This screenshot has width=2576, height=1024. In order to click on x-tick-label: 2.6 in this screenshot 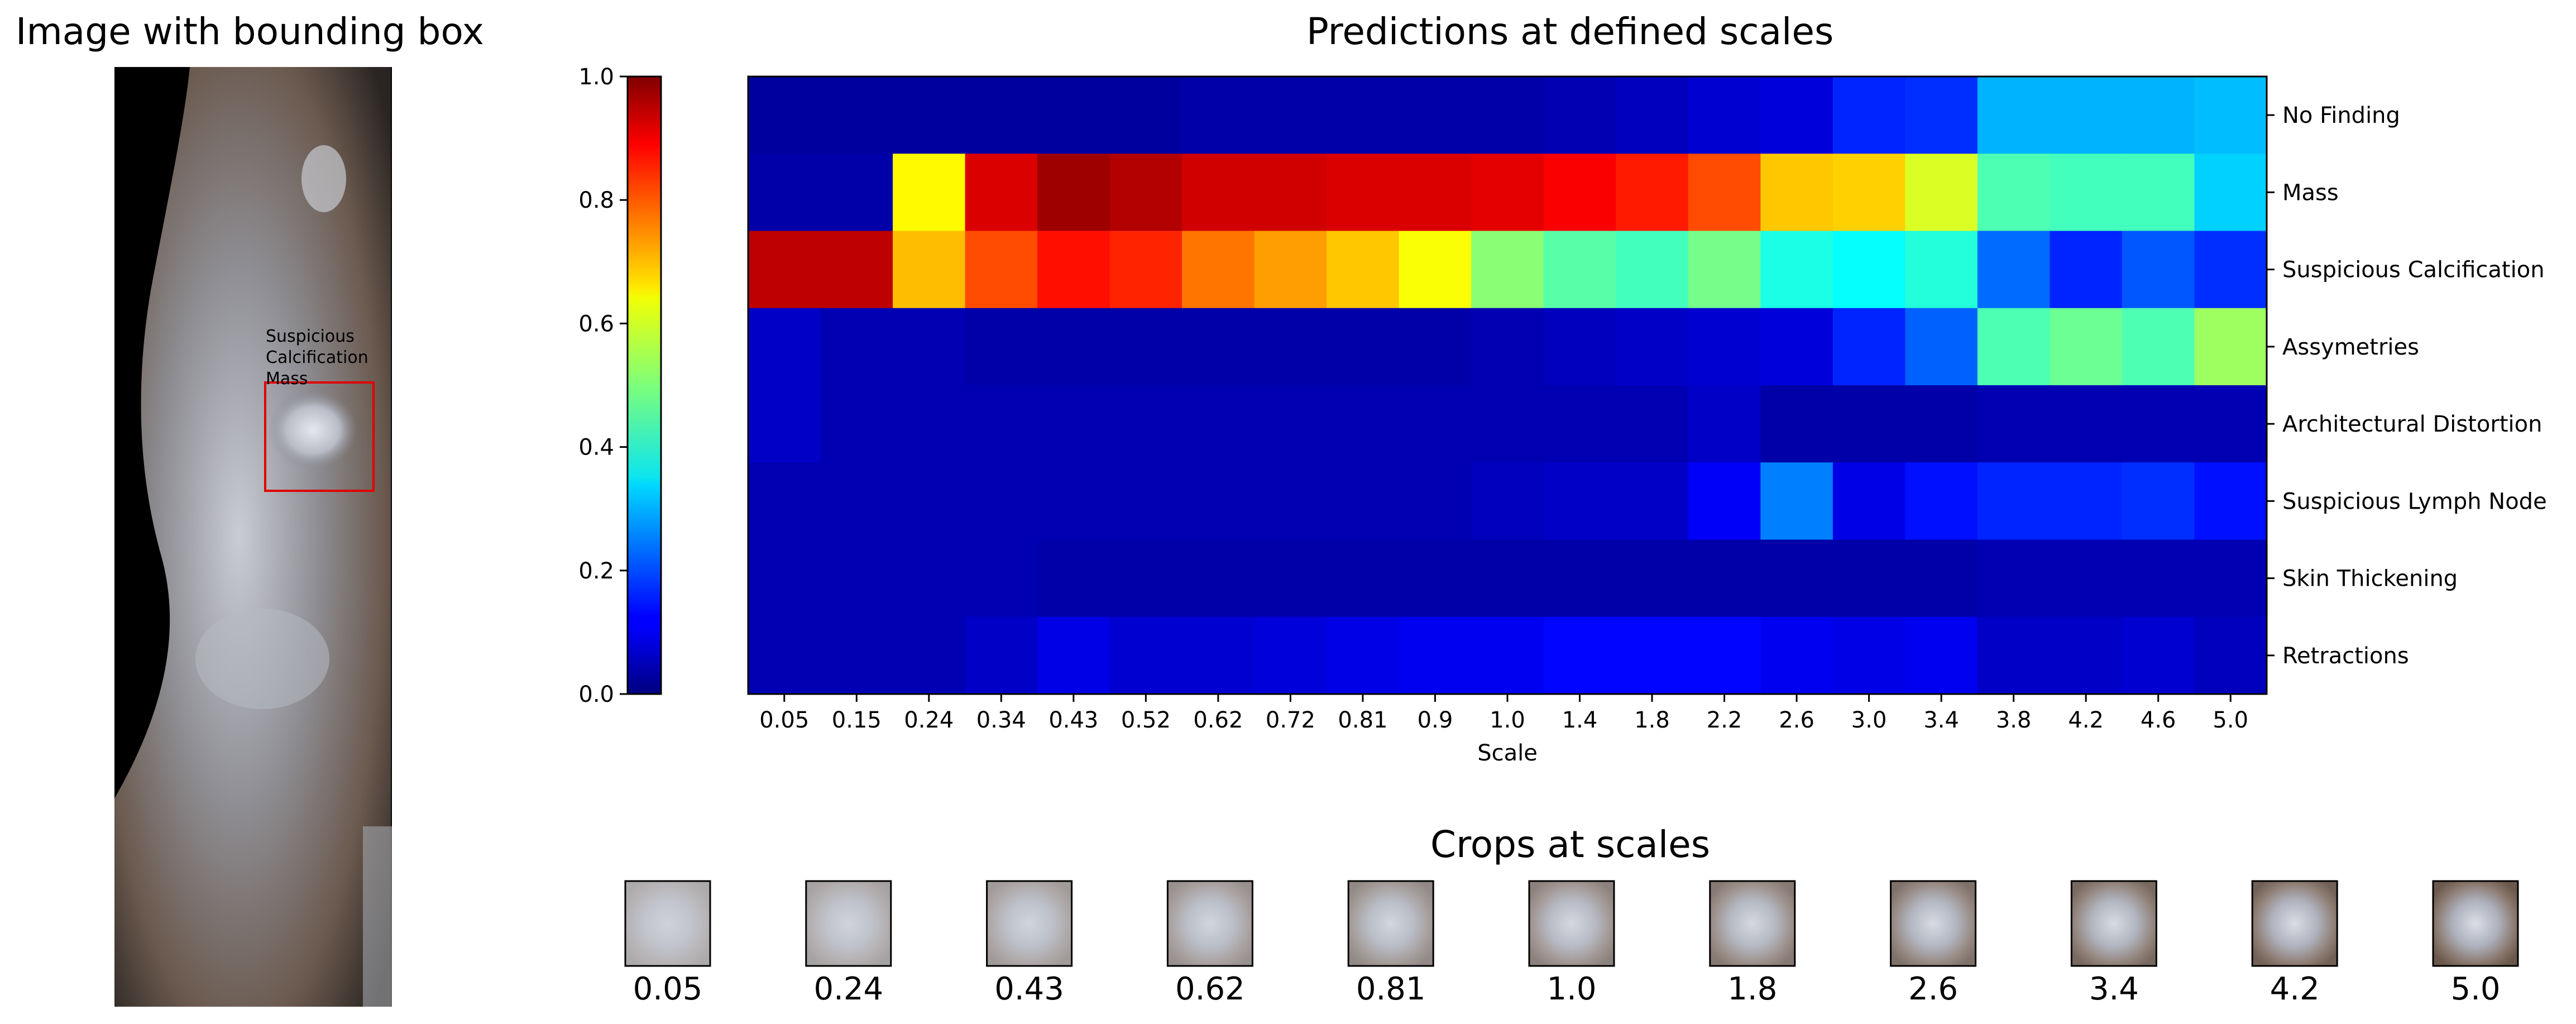, I will do `click(1796, 720)`.